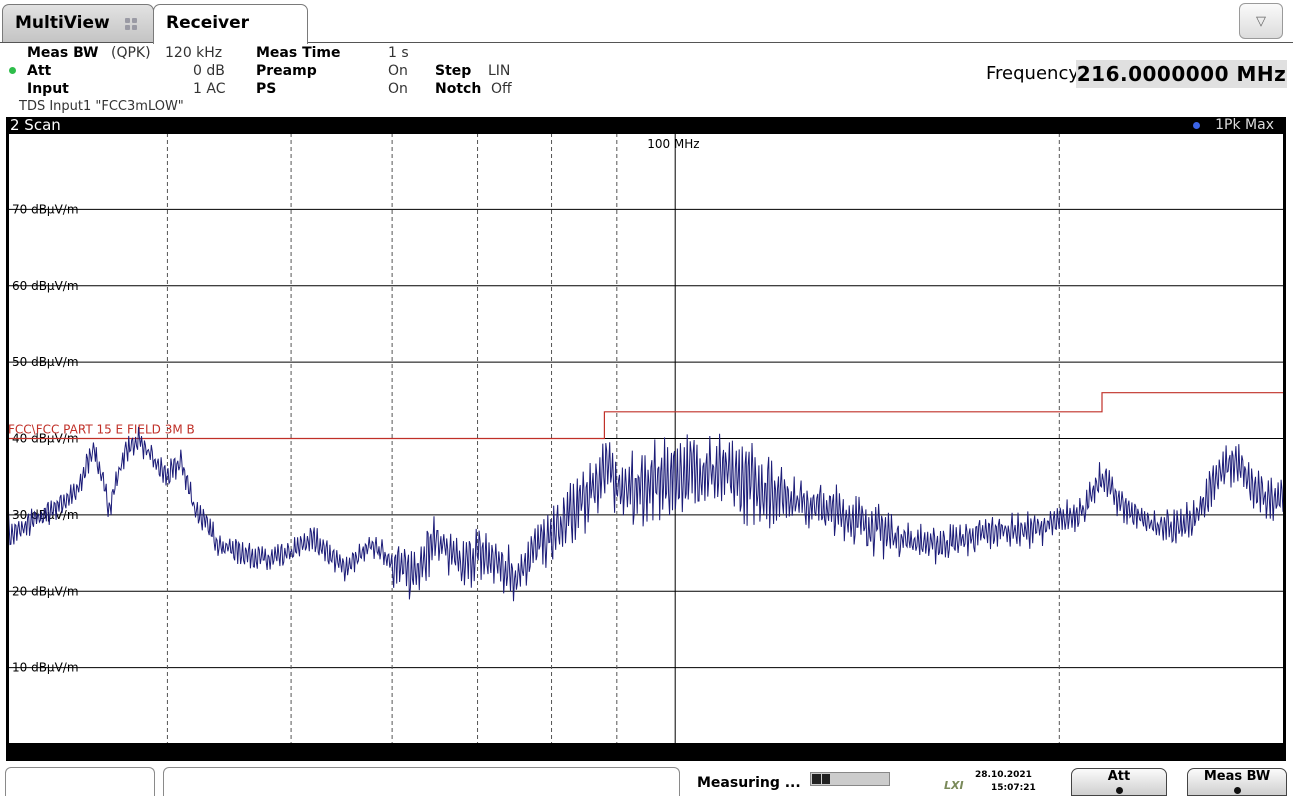  I want to click on y-tick-label: 50 dBµV/m, so click(45, 362).